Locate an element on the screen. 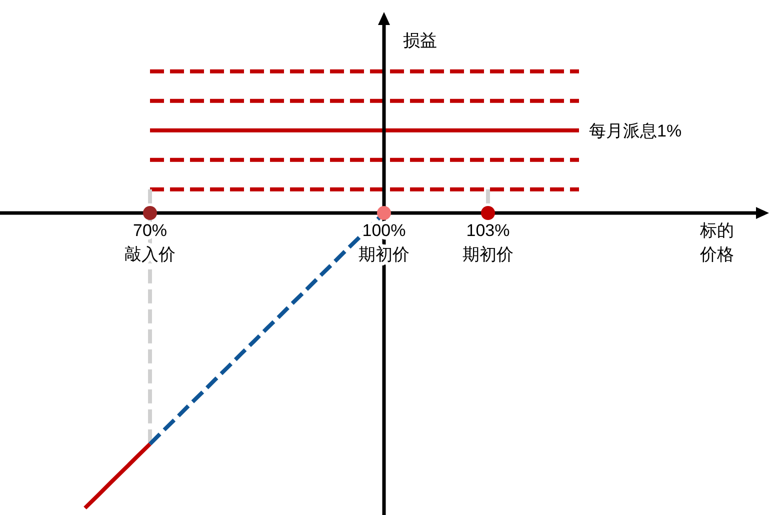  series-label: 每月派息1% is located at coordinates (635, 130).